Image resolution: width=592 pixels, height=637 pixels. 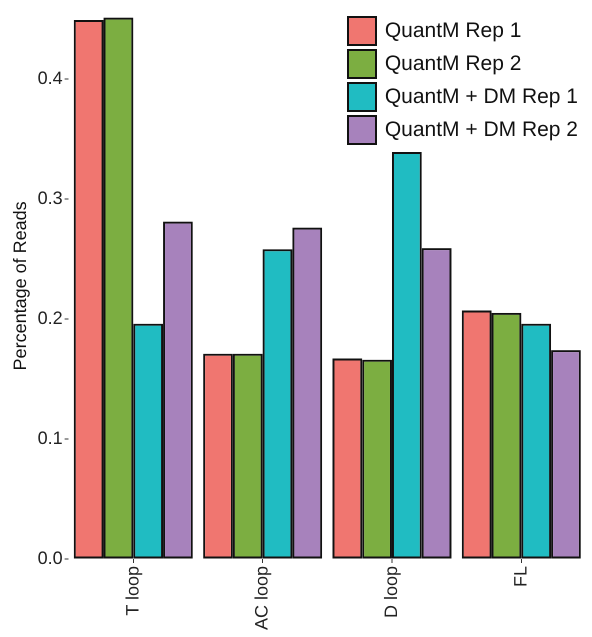 I want to click on legend-label: QuantM Rep 1, so click(x=453, y=30).